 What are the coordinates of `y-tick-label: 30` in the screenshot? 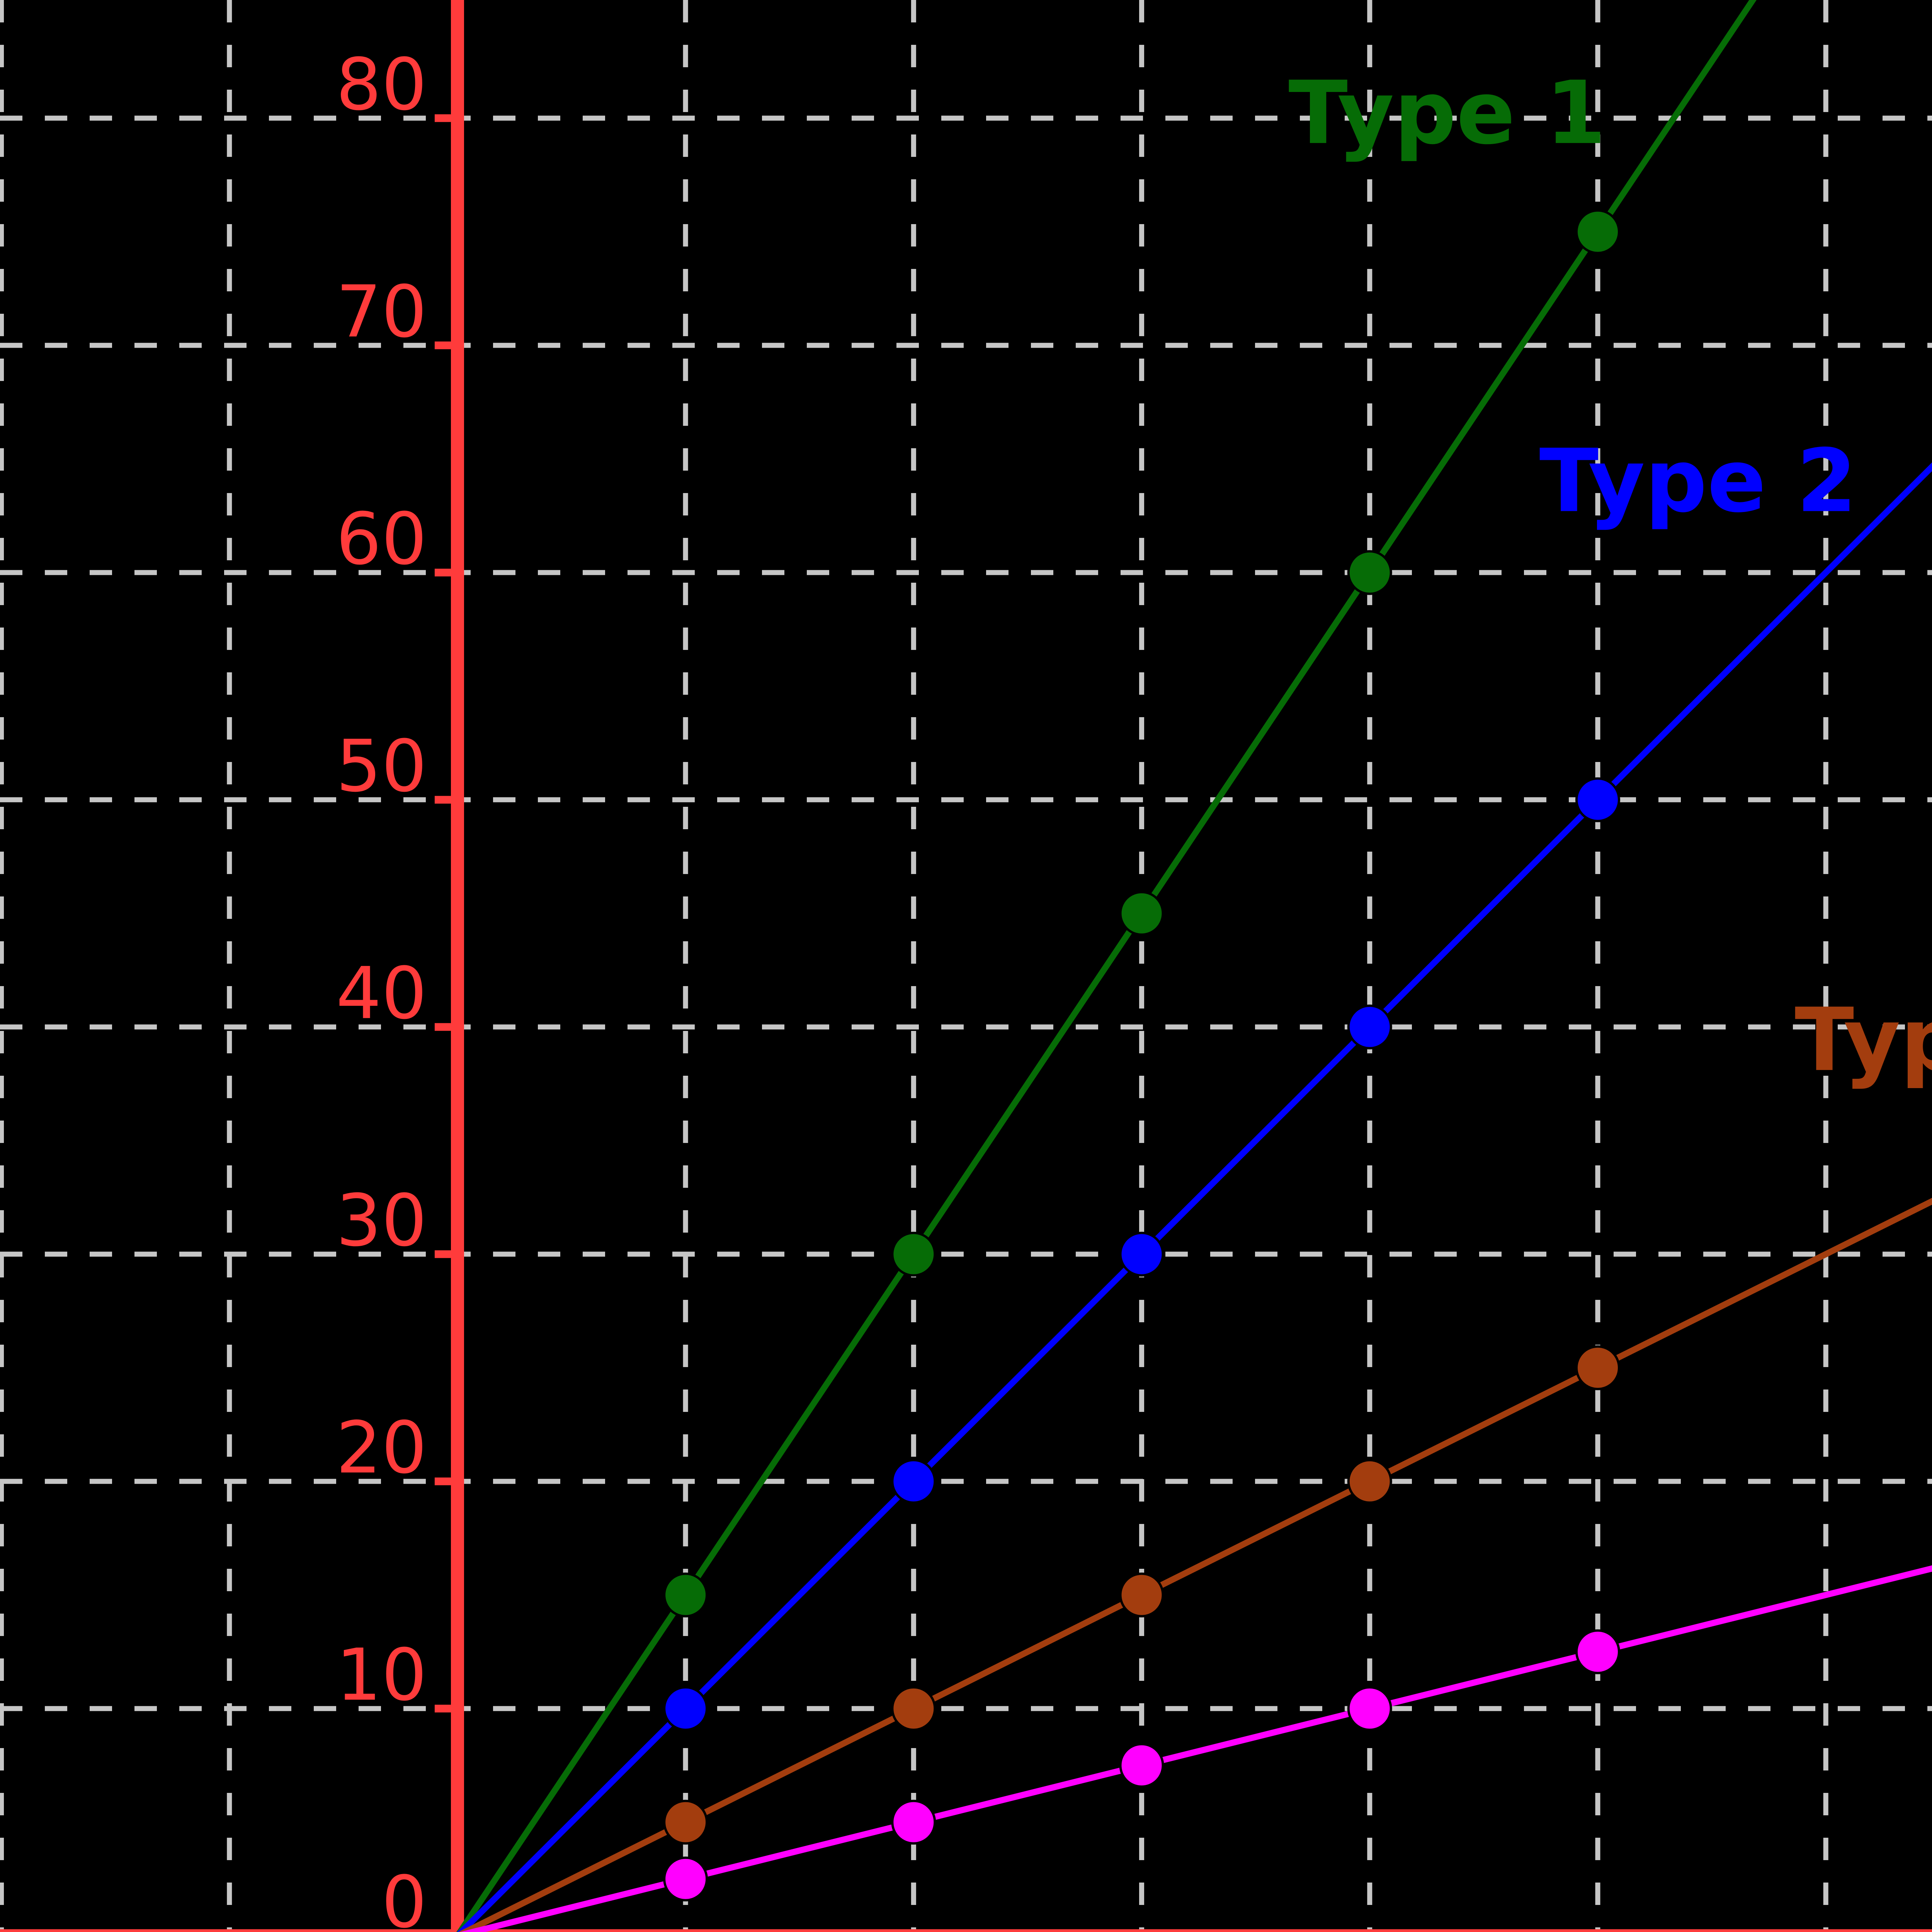 It's located at (381, 1220).